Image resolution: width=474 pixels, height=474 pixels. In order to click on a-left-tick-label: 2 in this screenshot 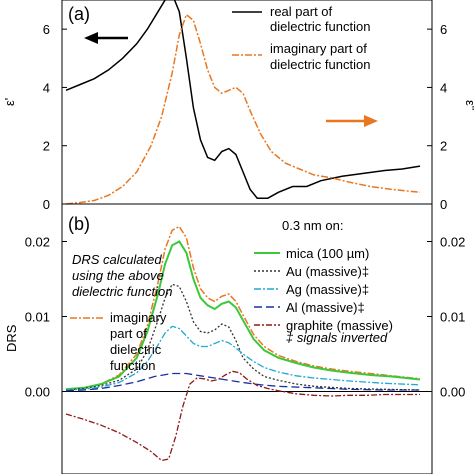, I will do `click(46, 146)`.